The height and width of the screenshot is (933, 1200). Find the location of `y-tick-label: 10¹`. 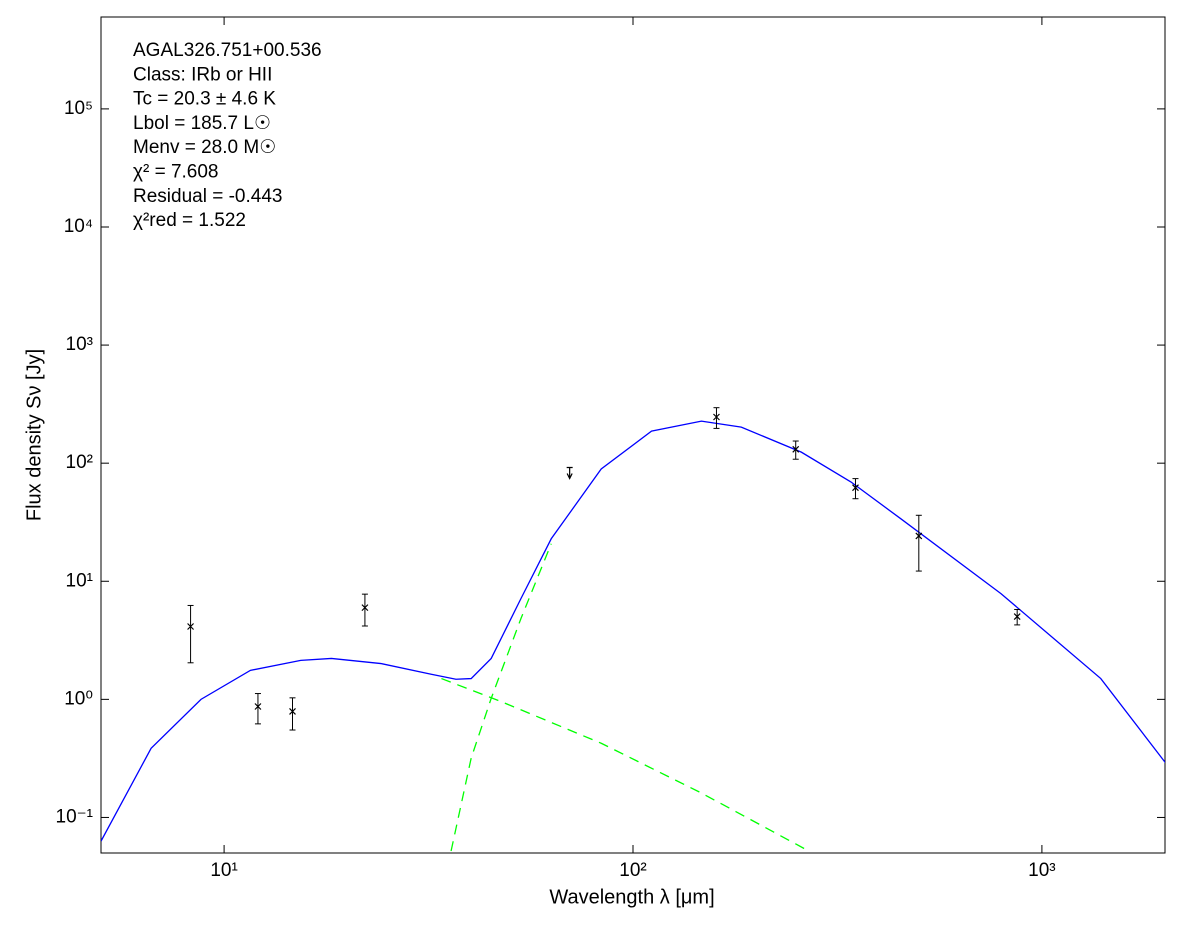

y-tick-label: 10¹ is located at coordinates (79, 580).